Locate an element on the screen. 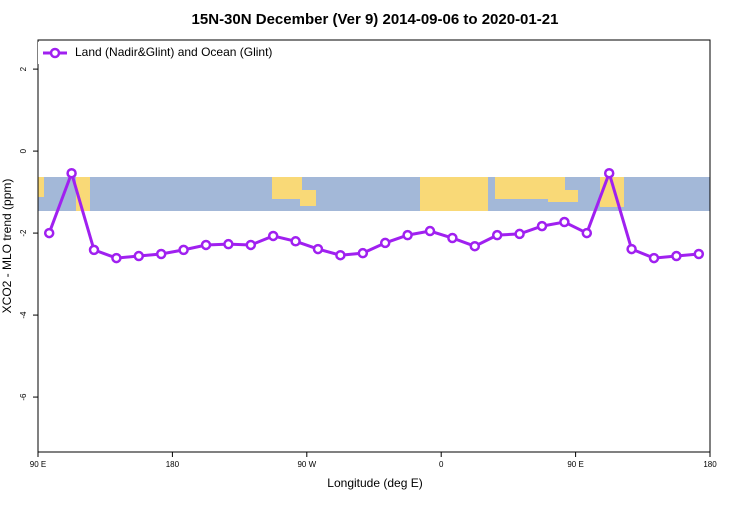 The height and width of the screenshot is (505, 750). y-tick-label: 0 is located at coordinates (23, 150).